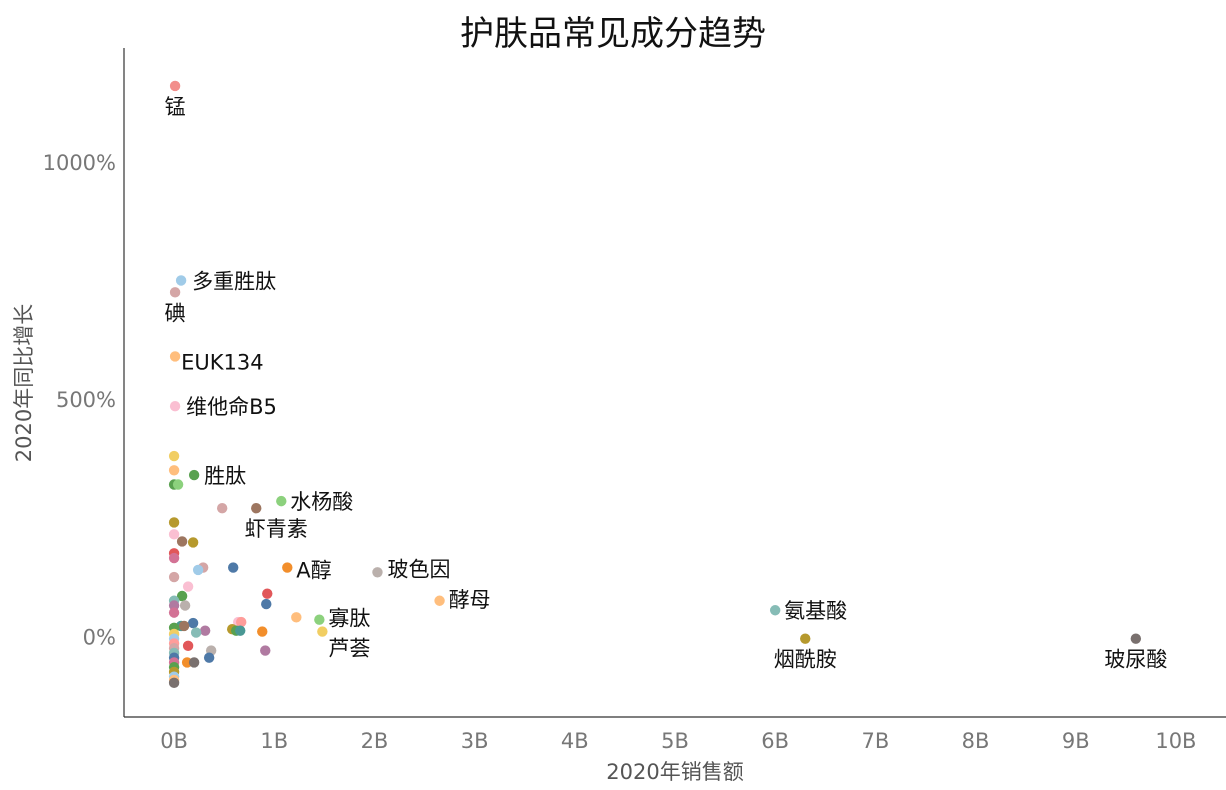 The height and width of the screenshot is (790, 1226). I want to click on point-label: 虾青素, so click(276, 529).